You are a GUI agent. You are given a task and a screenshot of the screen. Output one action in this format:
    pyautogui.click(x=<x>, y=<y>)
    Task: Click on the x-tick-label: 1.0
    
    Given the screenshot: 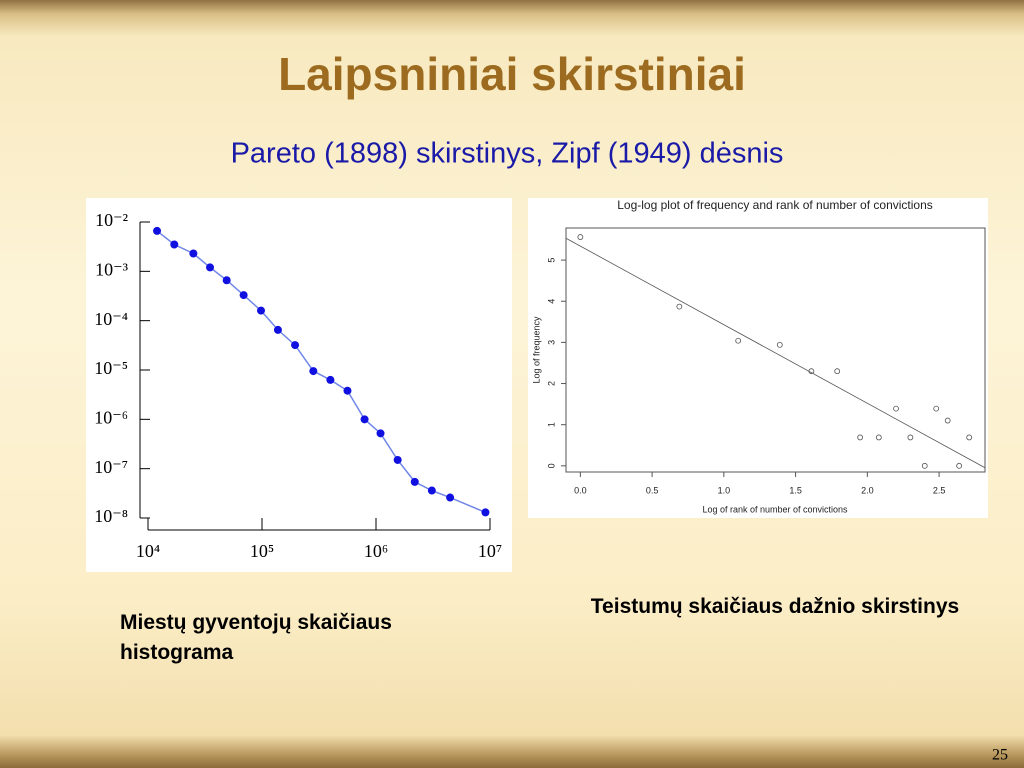 What is the action you would take?
    pyautogui.click(x=724, y=490)
    